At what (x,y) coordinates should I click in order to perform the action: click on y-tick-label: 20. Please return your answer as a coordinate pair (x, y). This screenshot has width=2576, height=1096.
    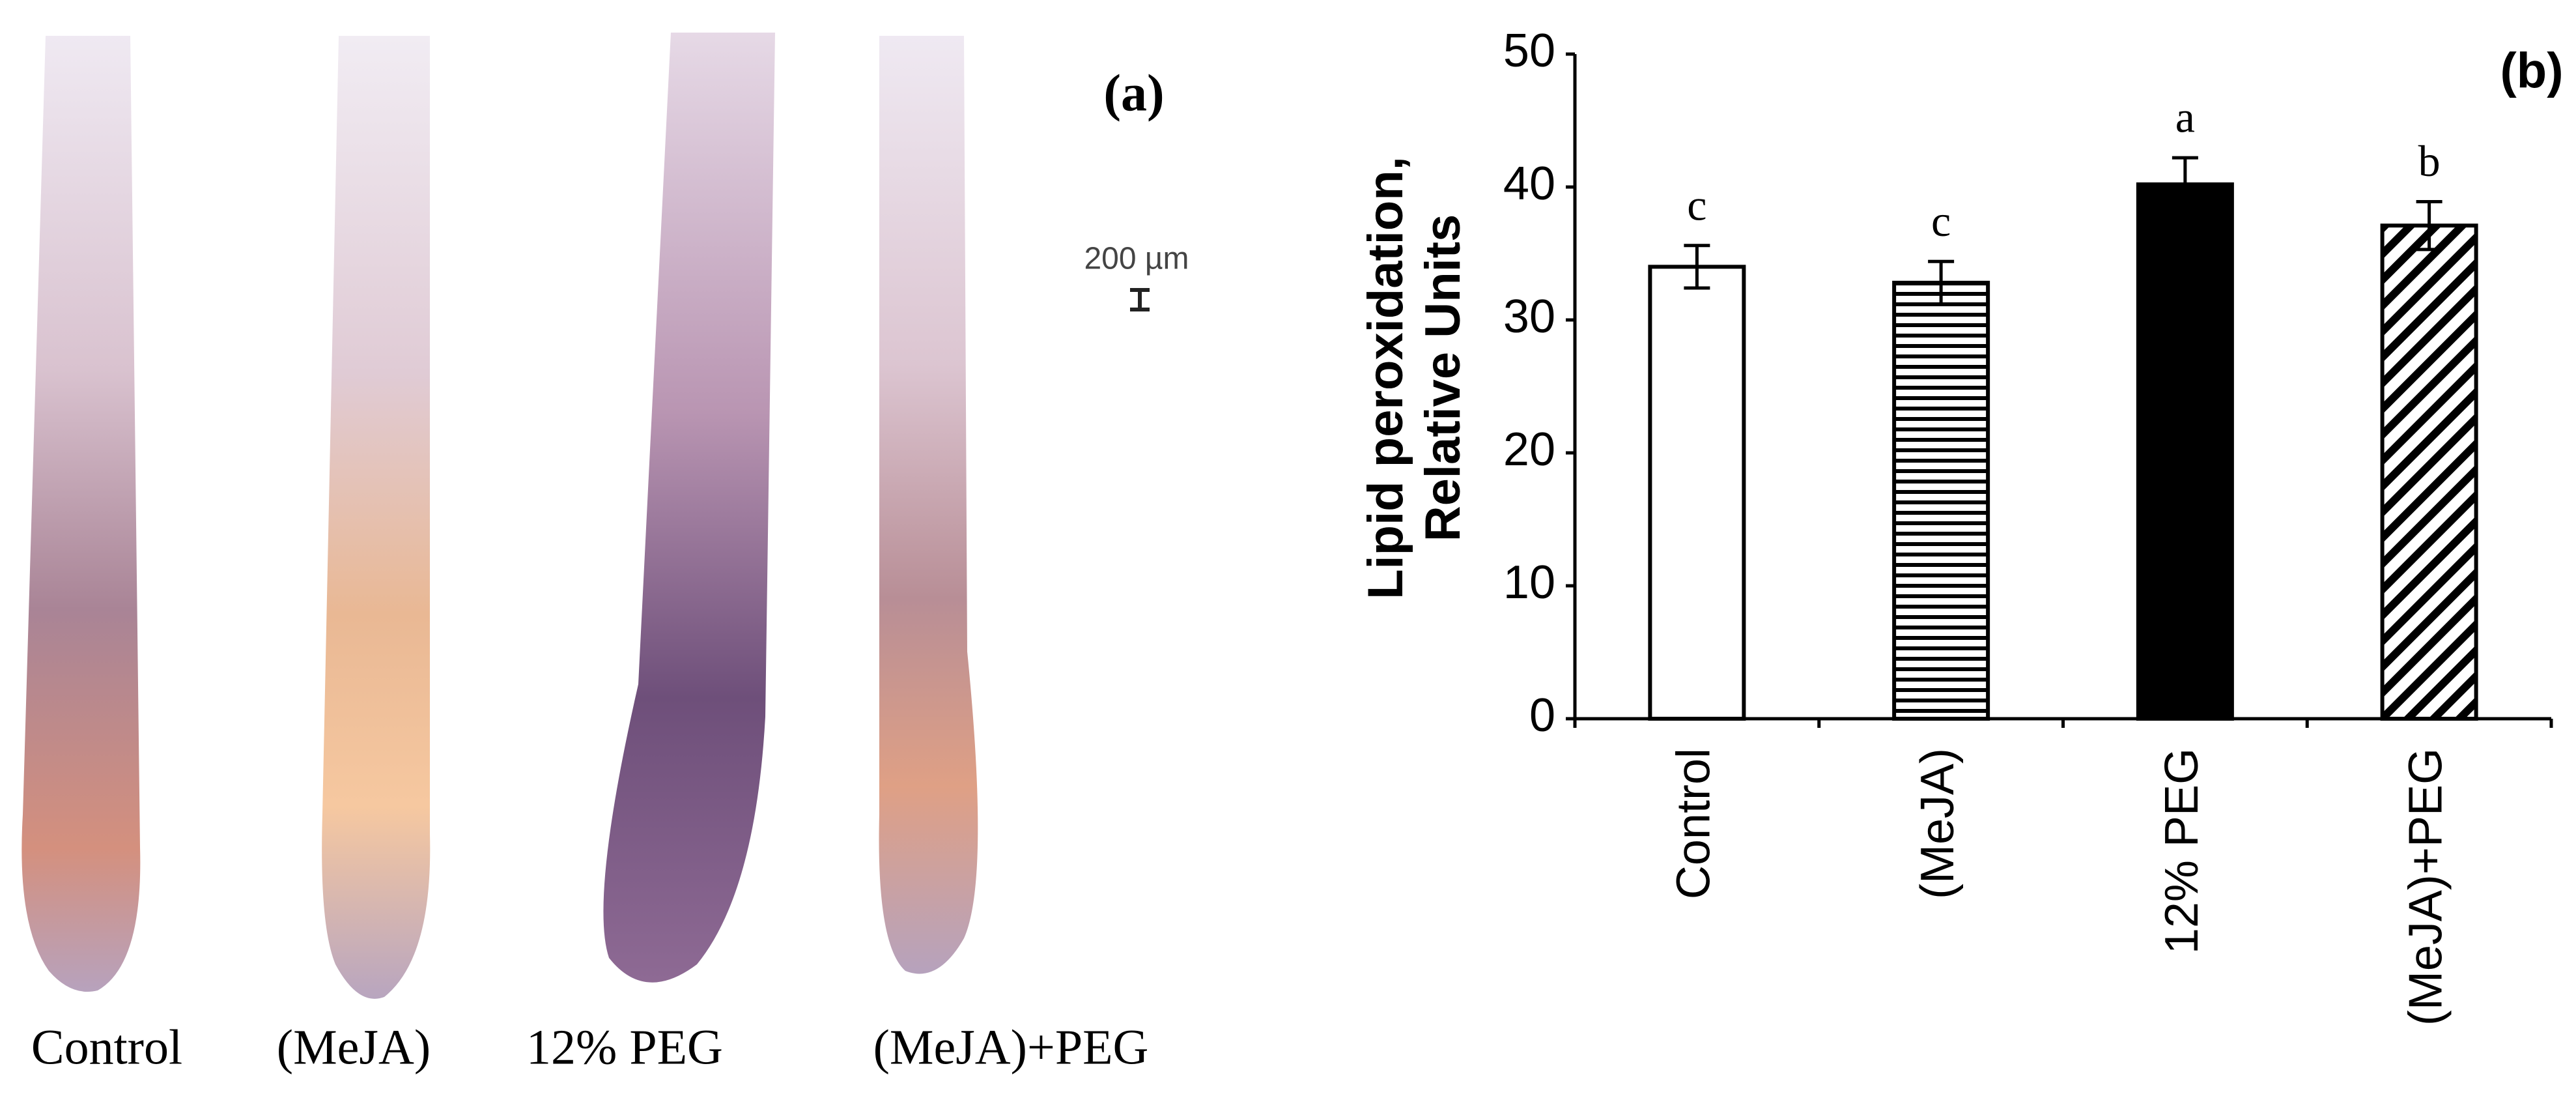
    Looking at the image, I should click on (1529, 450).